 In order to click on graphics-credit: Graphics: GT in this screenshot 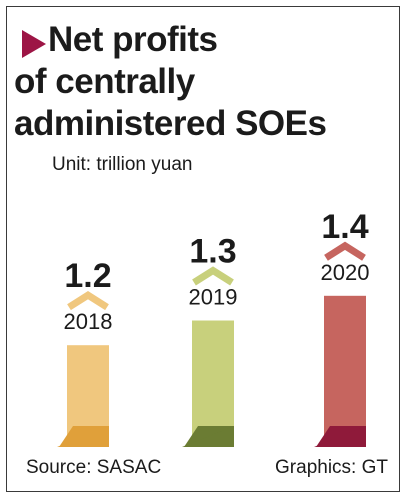, I will do `click(331, 467)`.